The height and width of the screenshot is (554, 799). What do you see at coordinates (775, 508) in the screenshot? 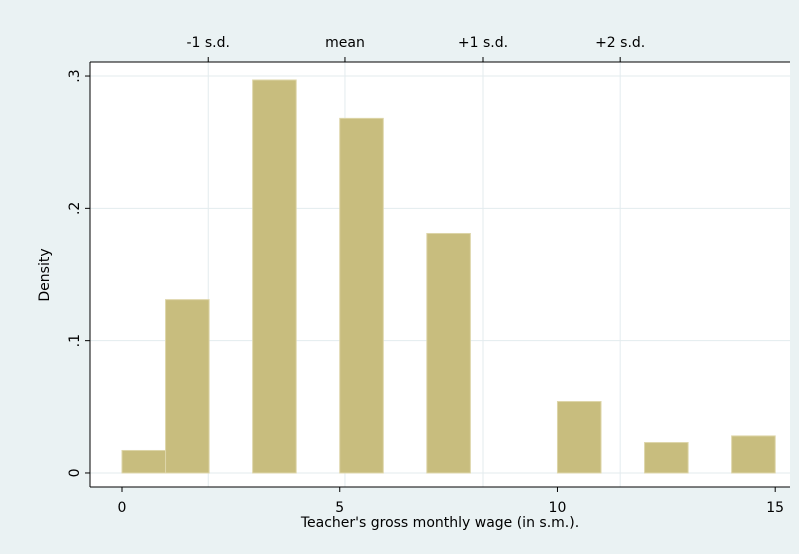
I see `x-tick-label: 15` at bounding box center [775, 508].